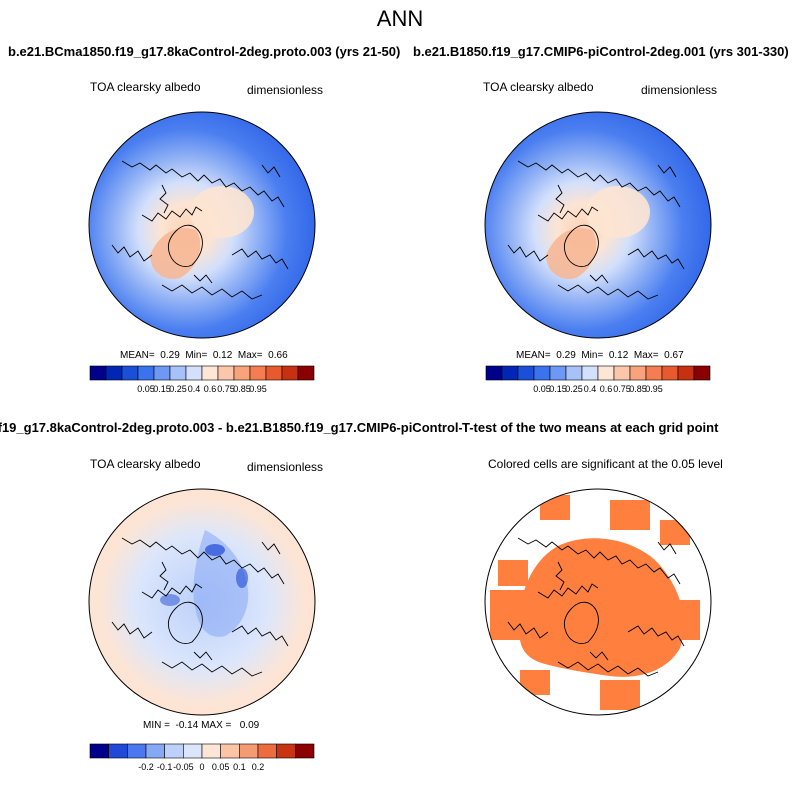 The image size is (800, 800). What do you see at coordinates (285, 90) in the screenshot?
I see `panel-1-units-label: dimensionless` at bounding box center [285, 90].